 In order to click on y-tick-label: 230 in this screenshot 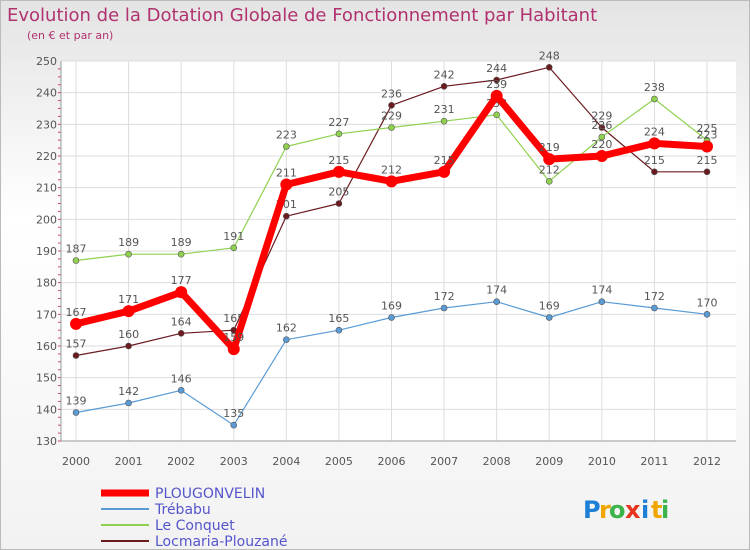, I will do `click(46, 124)`.